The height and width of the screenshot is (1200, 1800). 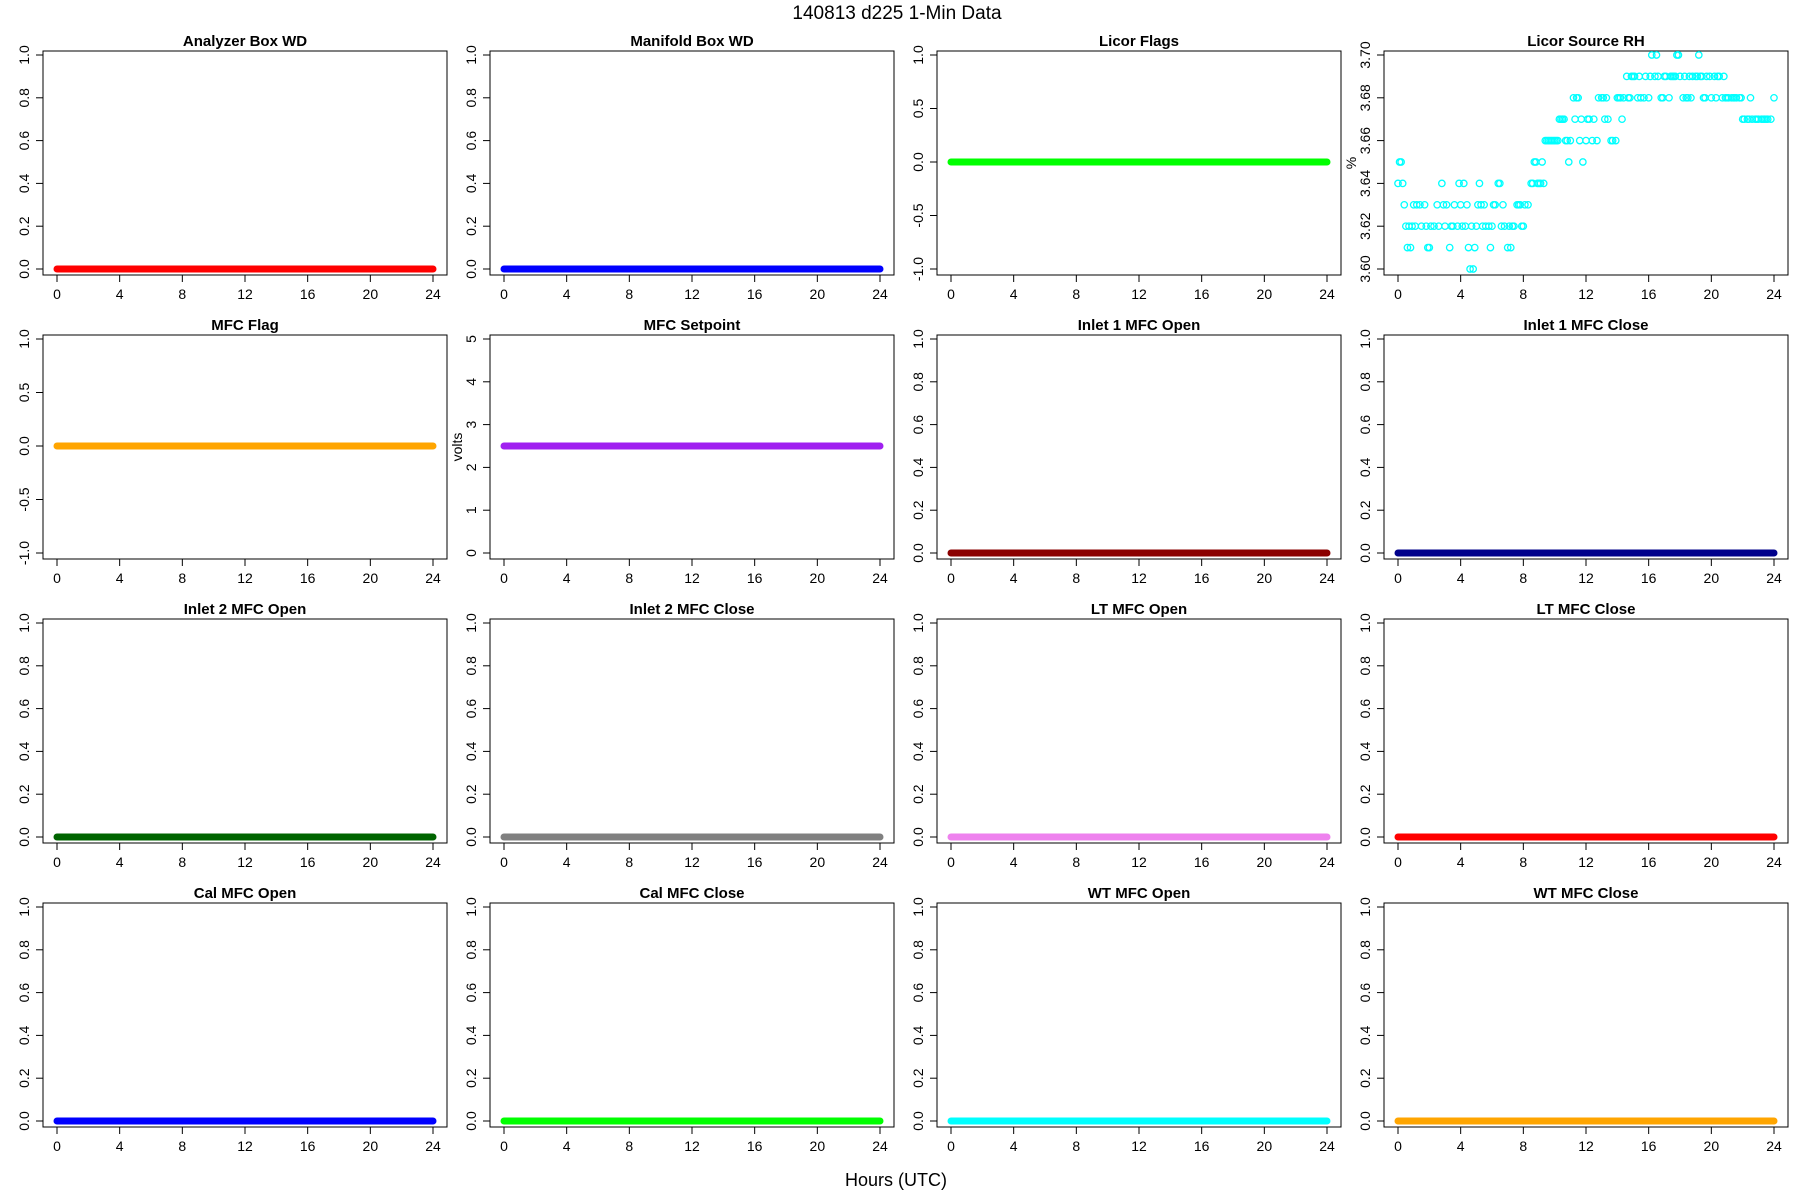 What do you see at coordinates (692, 731) in the screenshot?
I see `plot-frame` at bounding box center [692, 731].